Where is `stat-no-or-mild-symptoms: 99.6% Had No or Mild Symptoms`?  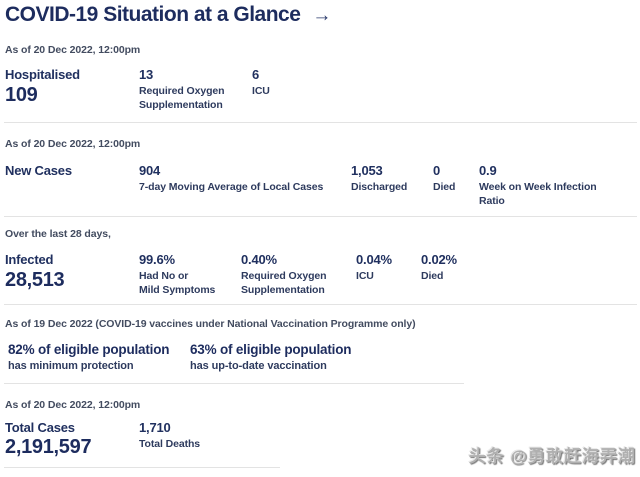
stat-no-or-mild-symptoms: 99.6% Had No or Mild Symptoms is located at coordinates (177, 274).